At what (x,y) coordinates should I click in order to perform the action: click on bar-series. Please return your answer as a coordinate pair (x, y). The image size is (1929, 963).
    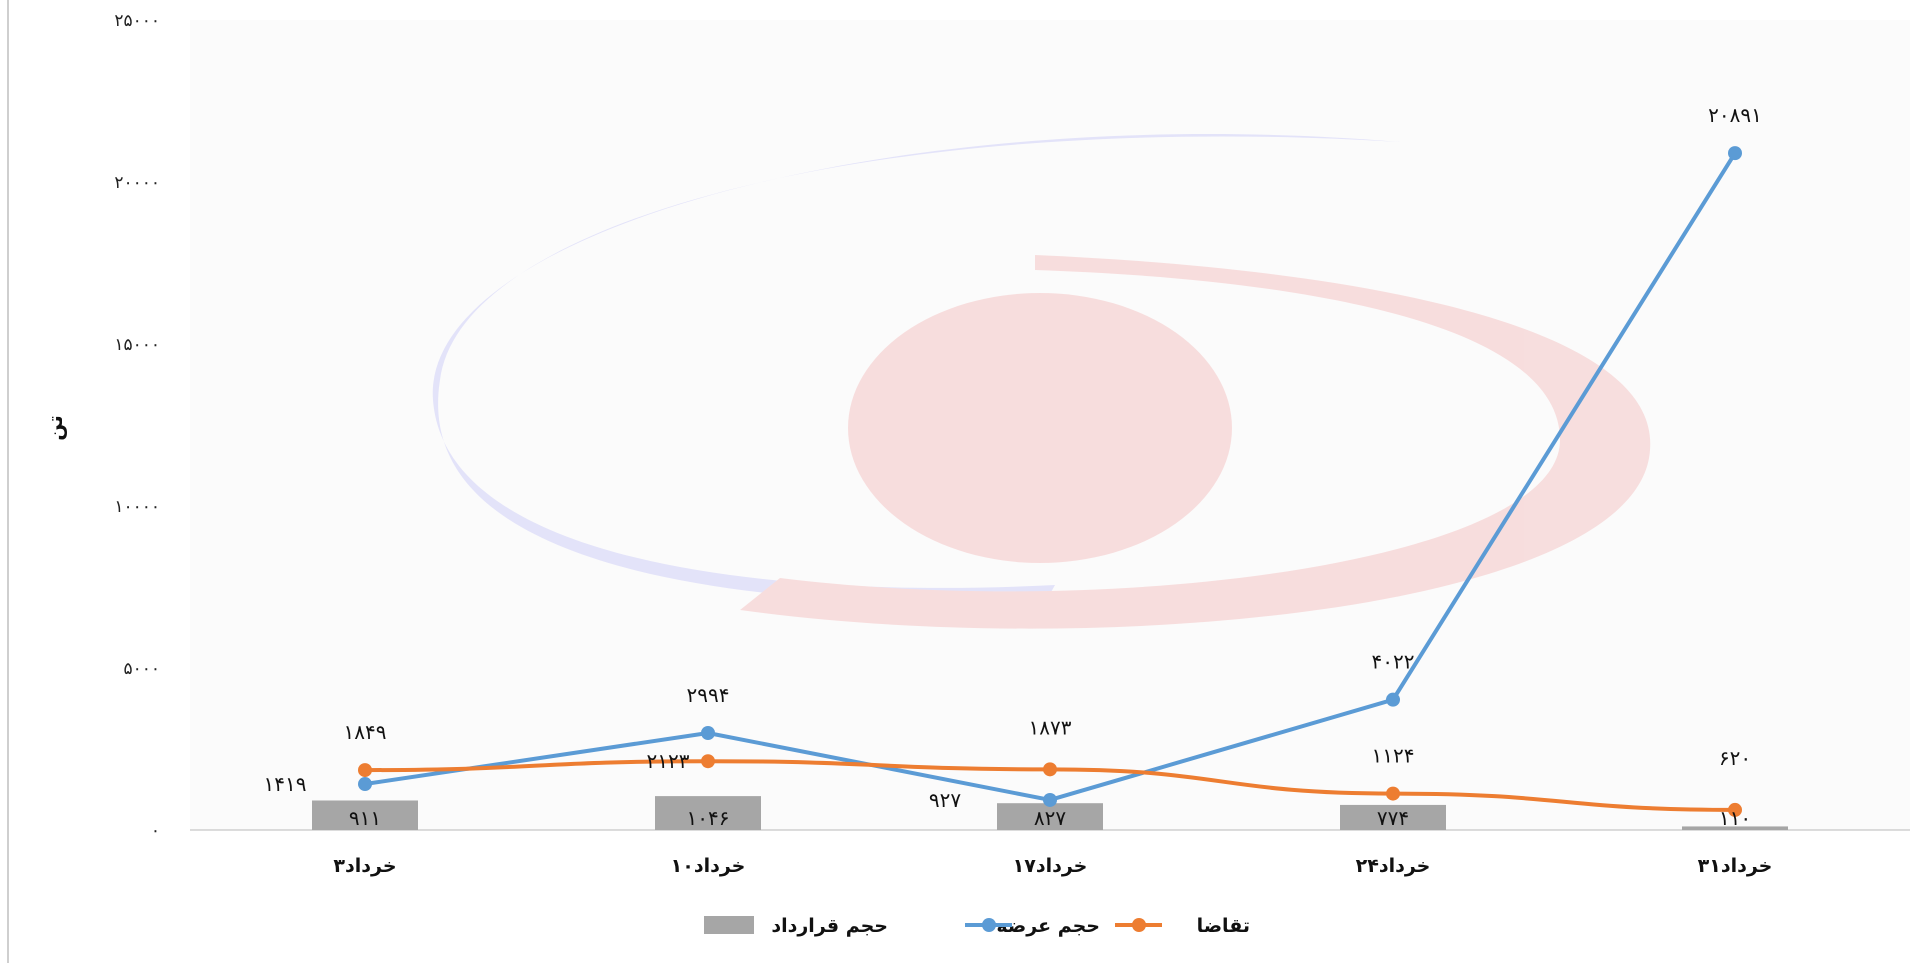
    Looking at the image, I should click on (1050, 813).